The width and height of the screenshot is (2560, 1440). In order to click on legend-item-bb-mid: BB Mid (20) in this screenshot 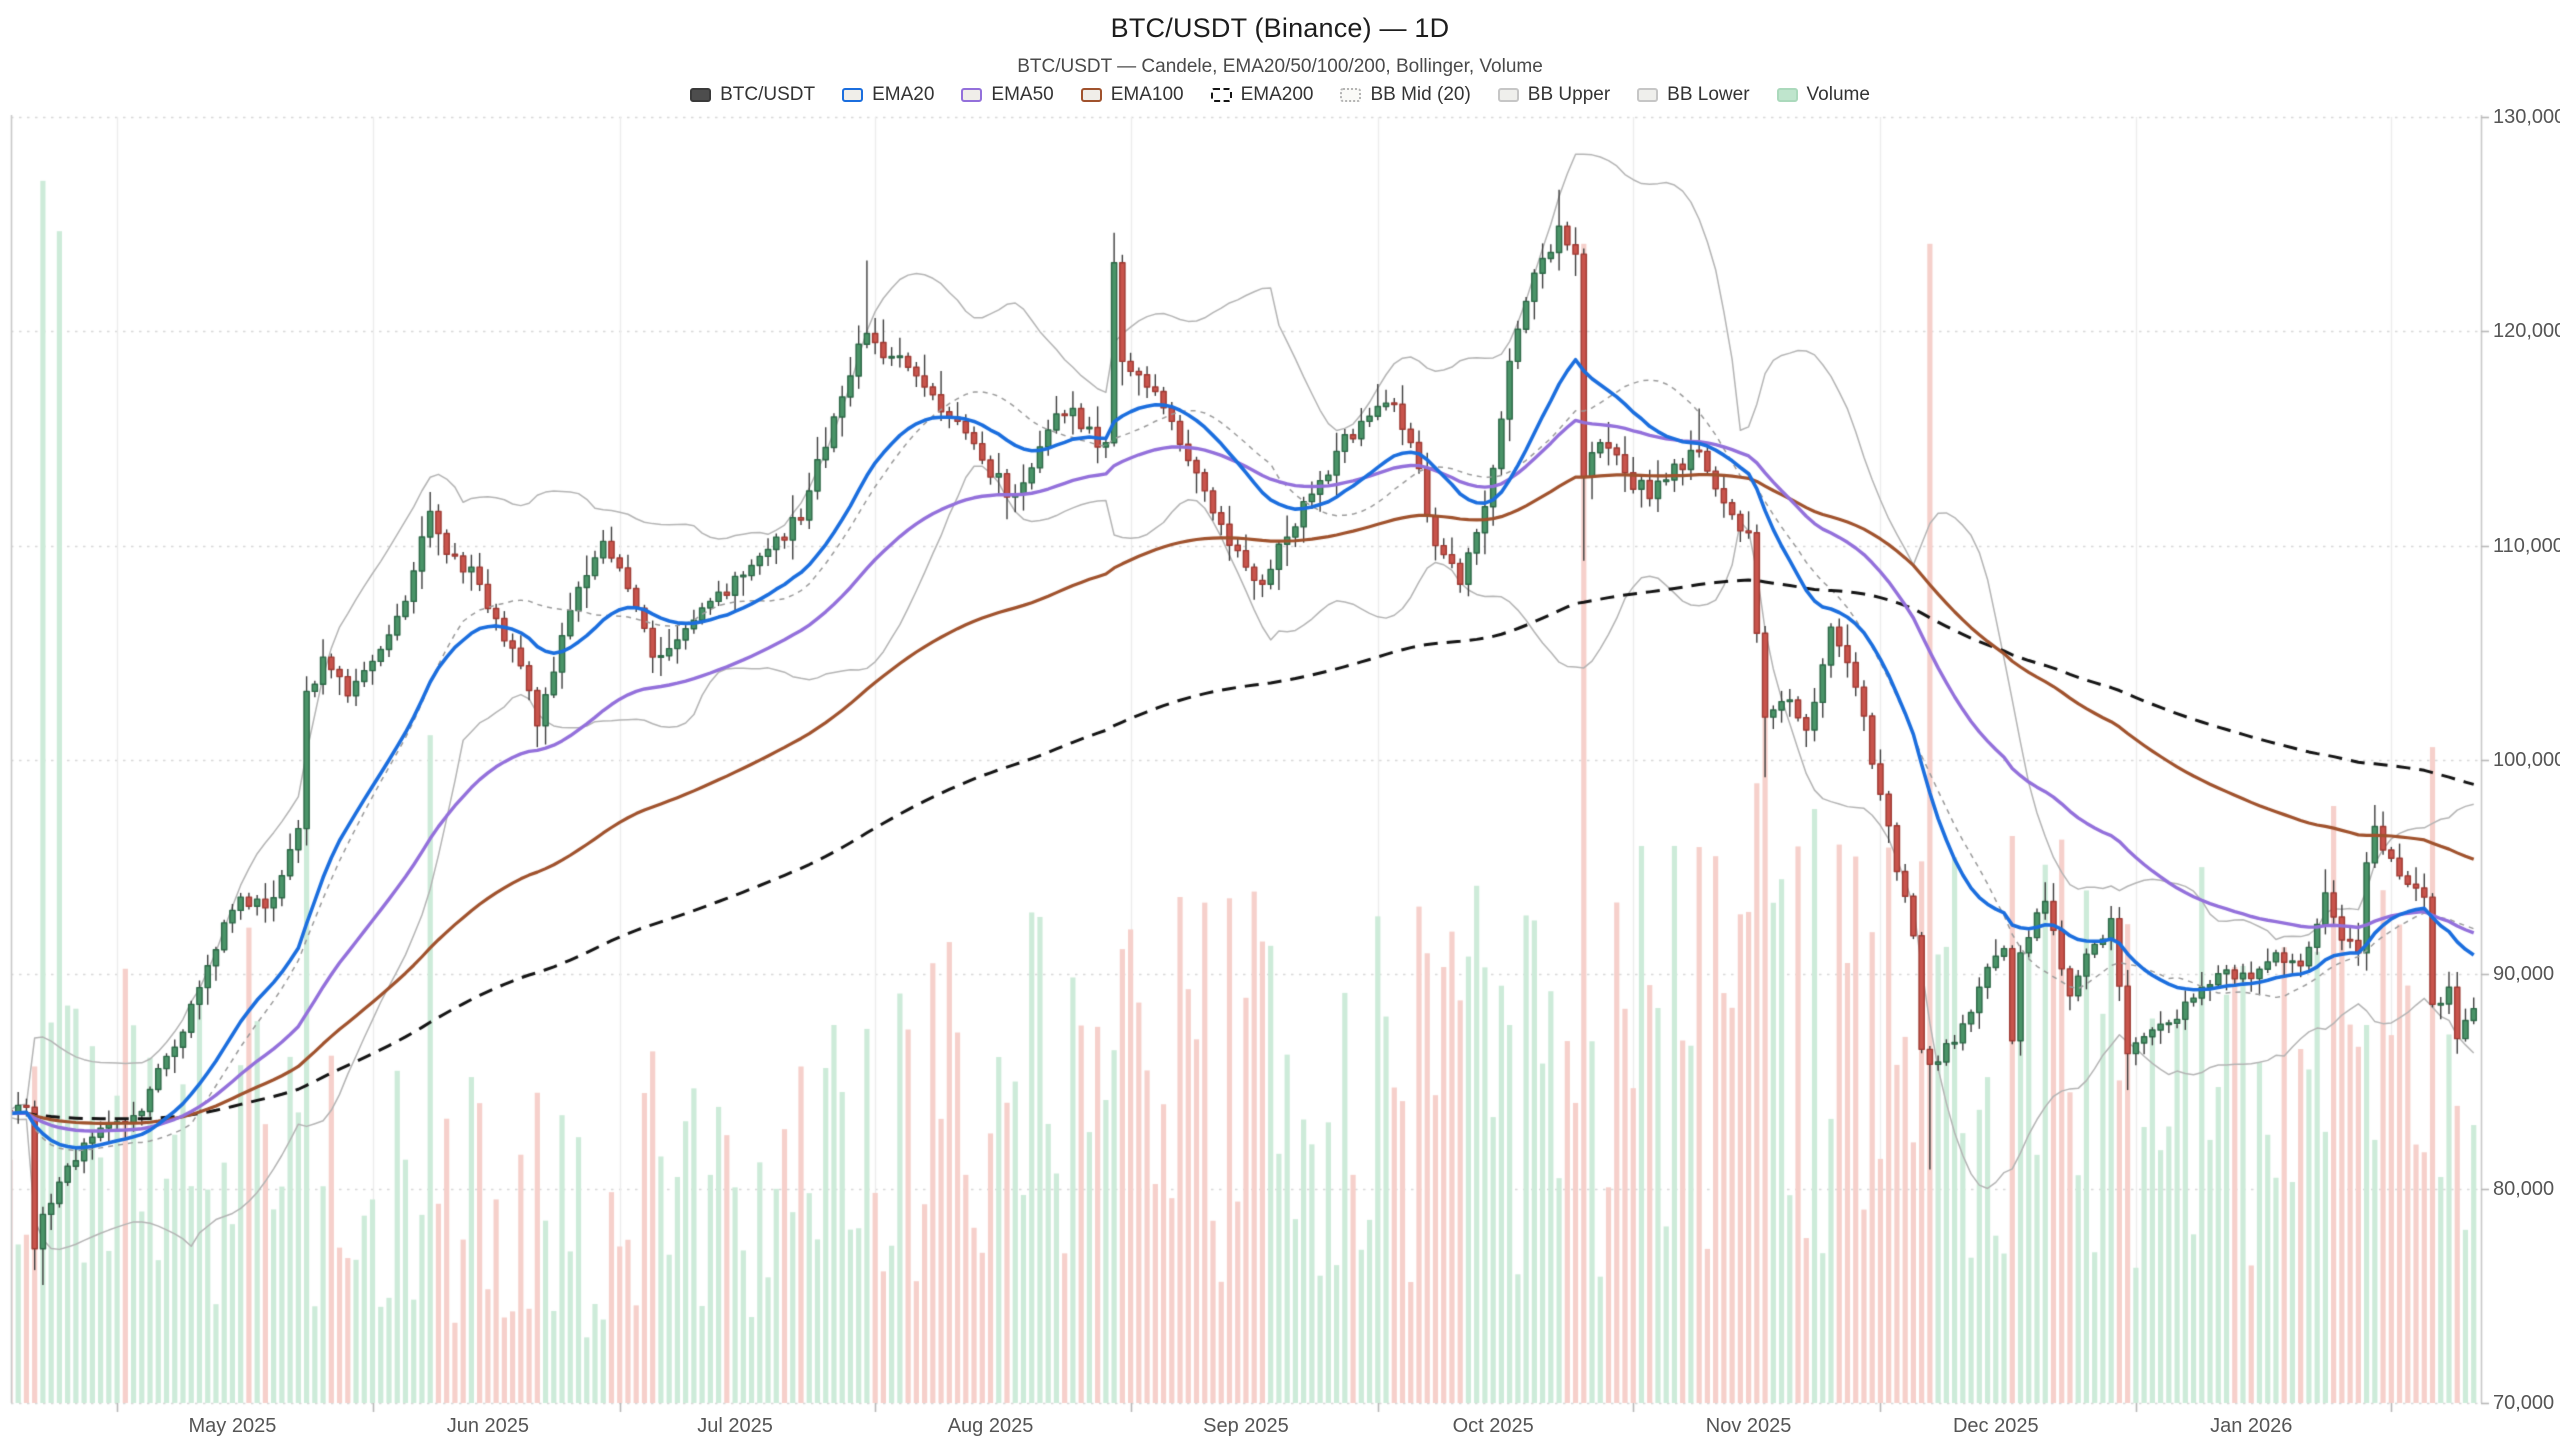, I will do `click(1405, 95)`.